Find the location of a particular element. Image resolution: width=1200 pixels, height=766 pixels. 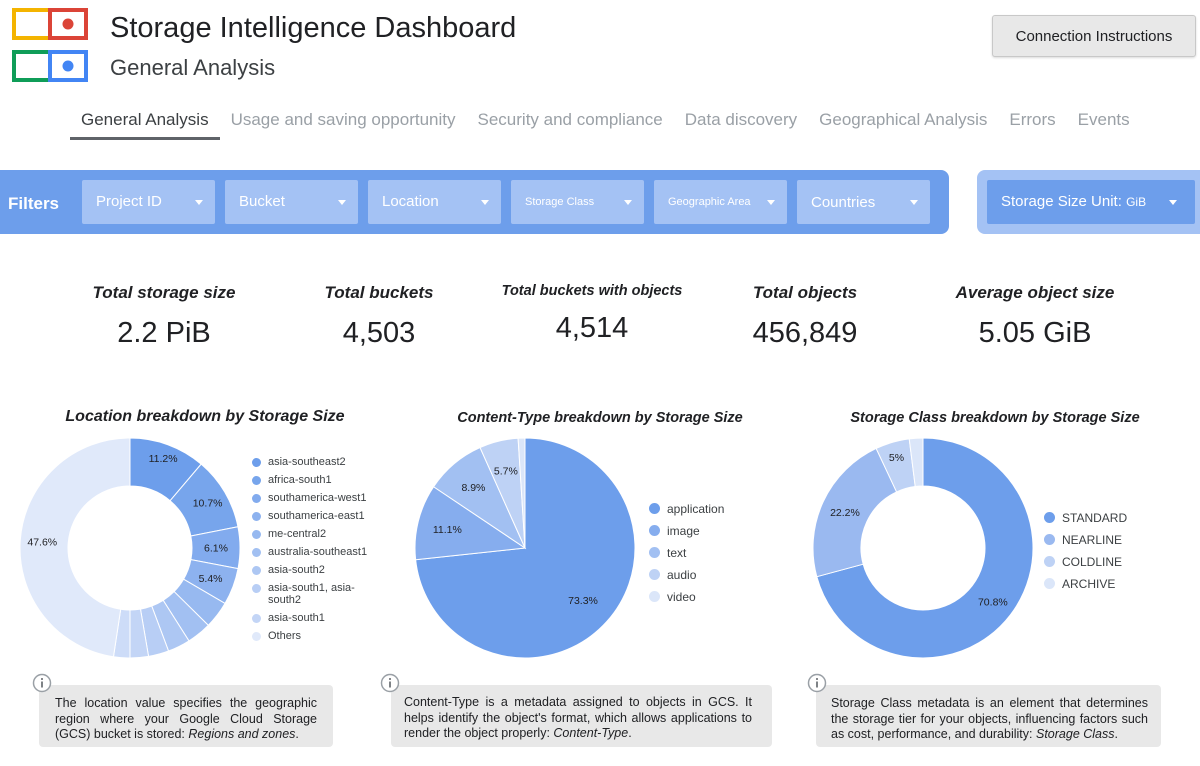

pie-slice-standard is located at coordinates (925, 548).